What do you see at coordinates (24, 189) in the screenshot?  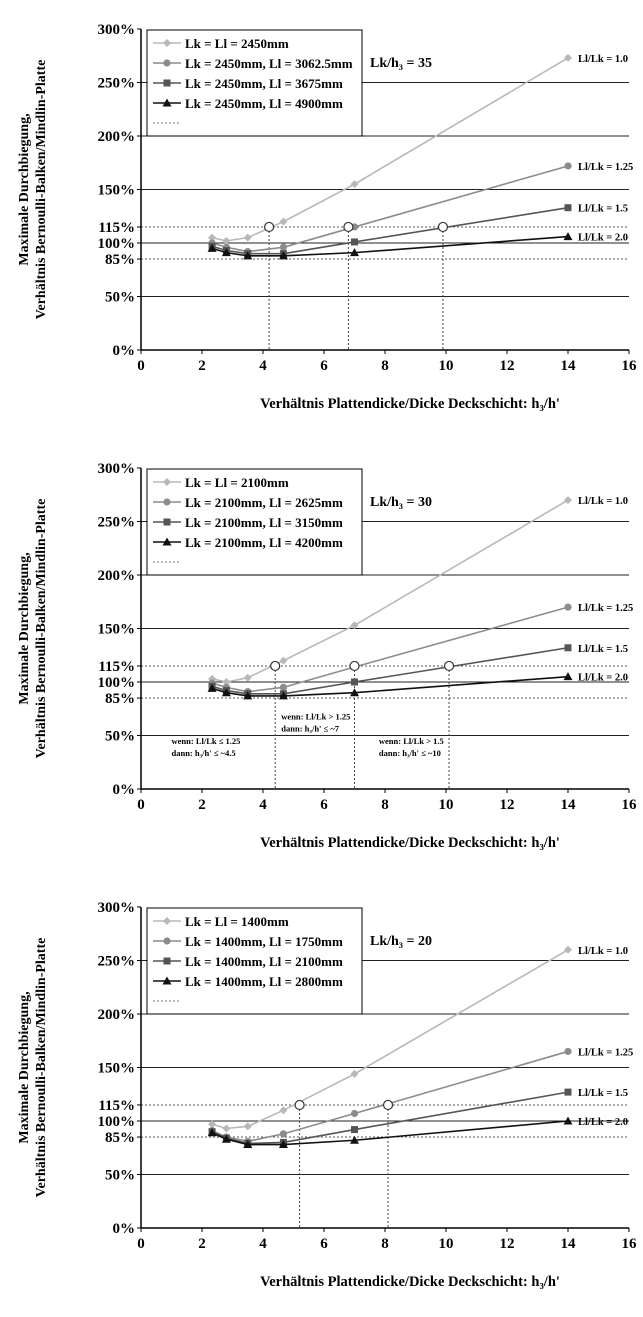 I see `y-axis-label-line: Maximale Durchbiegung,` at bounding box center [24, 189].